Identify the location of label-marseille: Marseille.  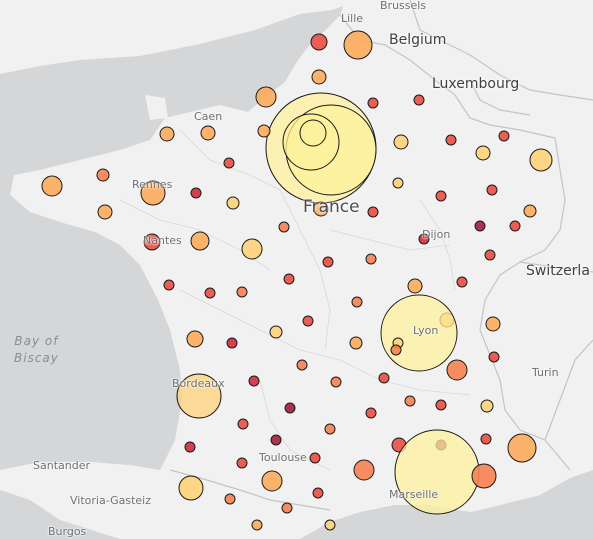
(414, 494).